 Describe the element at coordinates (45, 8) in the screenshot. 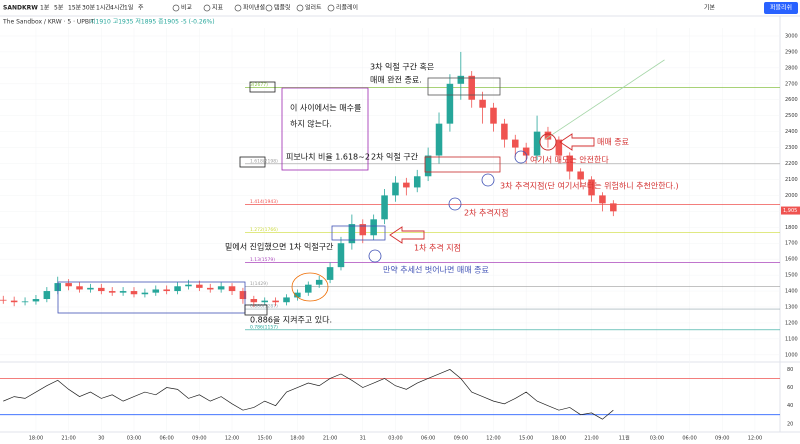

I see `interval-button: 1분` at that location.